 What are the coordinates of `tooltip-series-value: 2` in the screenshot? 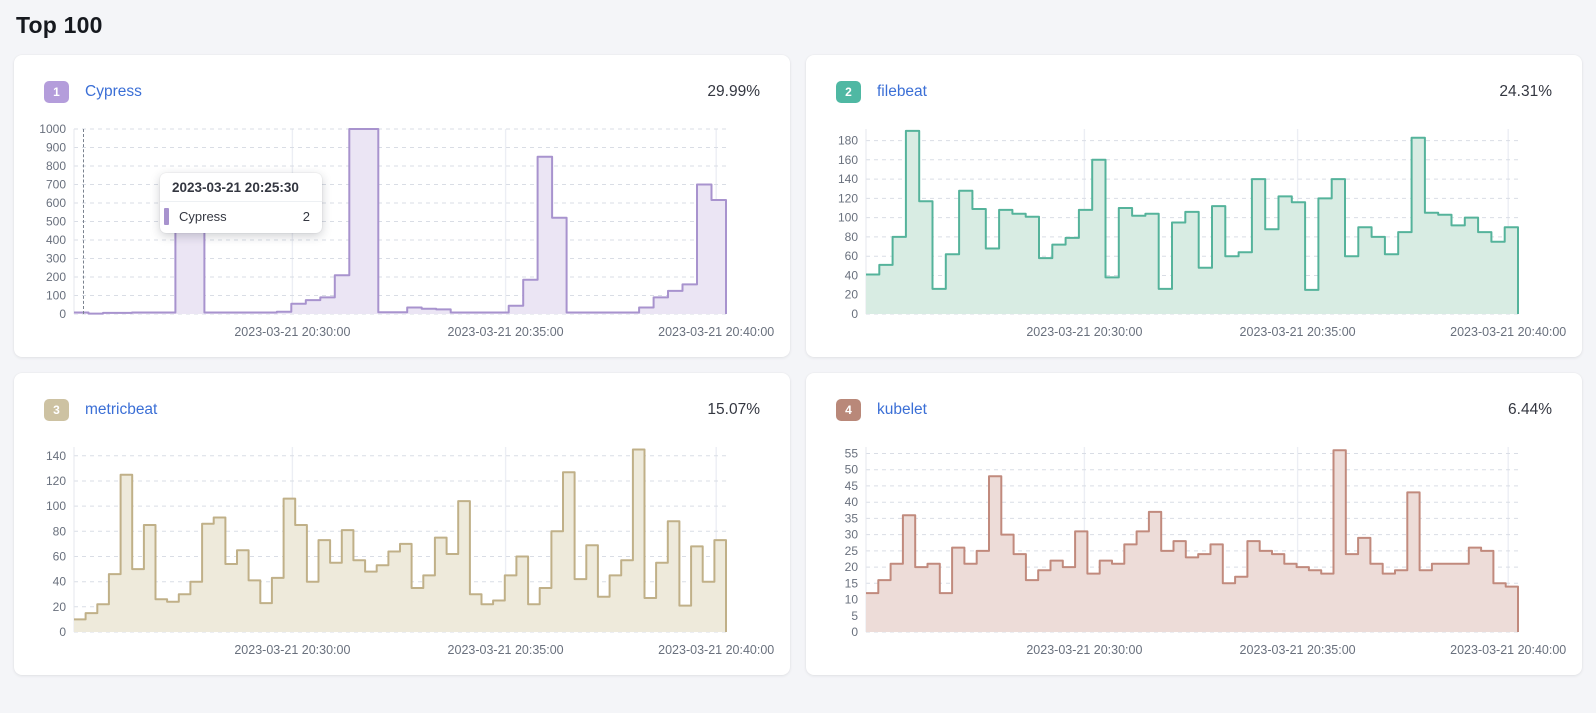 It's located at (306, 216).